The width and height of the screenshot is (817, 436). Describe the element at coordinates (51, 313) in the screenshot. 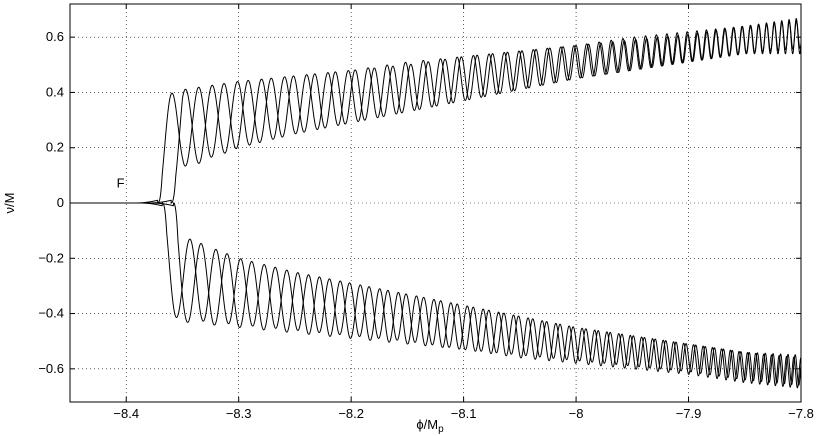

I see `y-tick-label: −0.4` at that location.